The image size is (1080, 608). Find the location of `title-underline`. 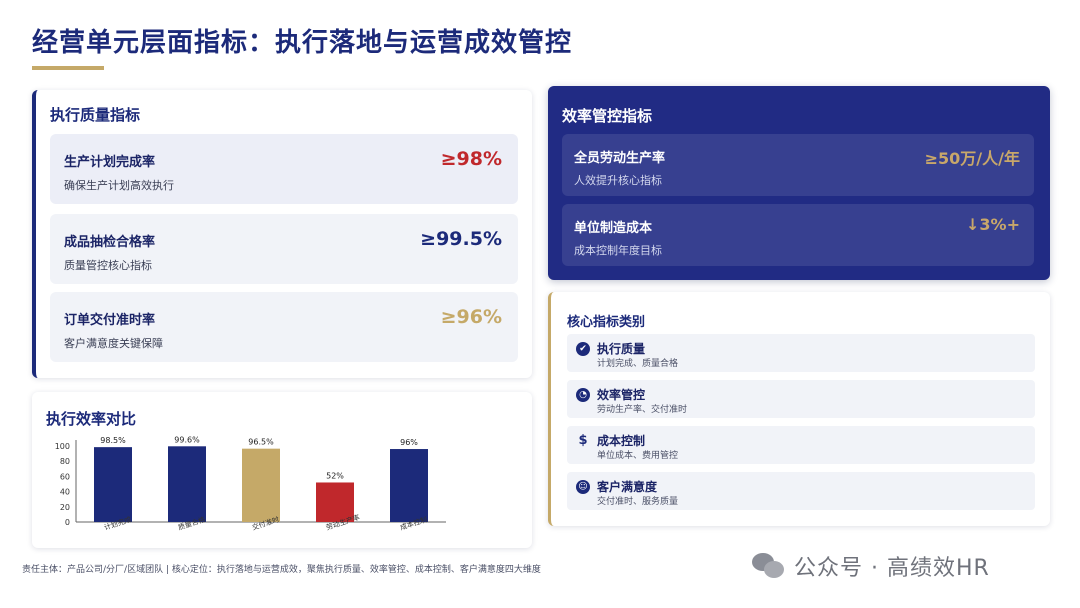

title-underline is located at coordinates (68, 68).